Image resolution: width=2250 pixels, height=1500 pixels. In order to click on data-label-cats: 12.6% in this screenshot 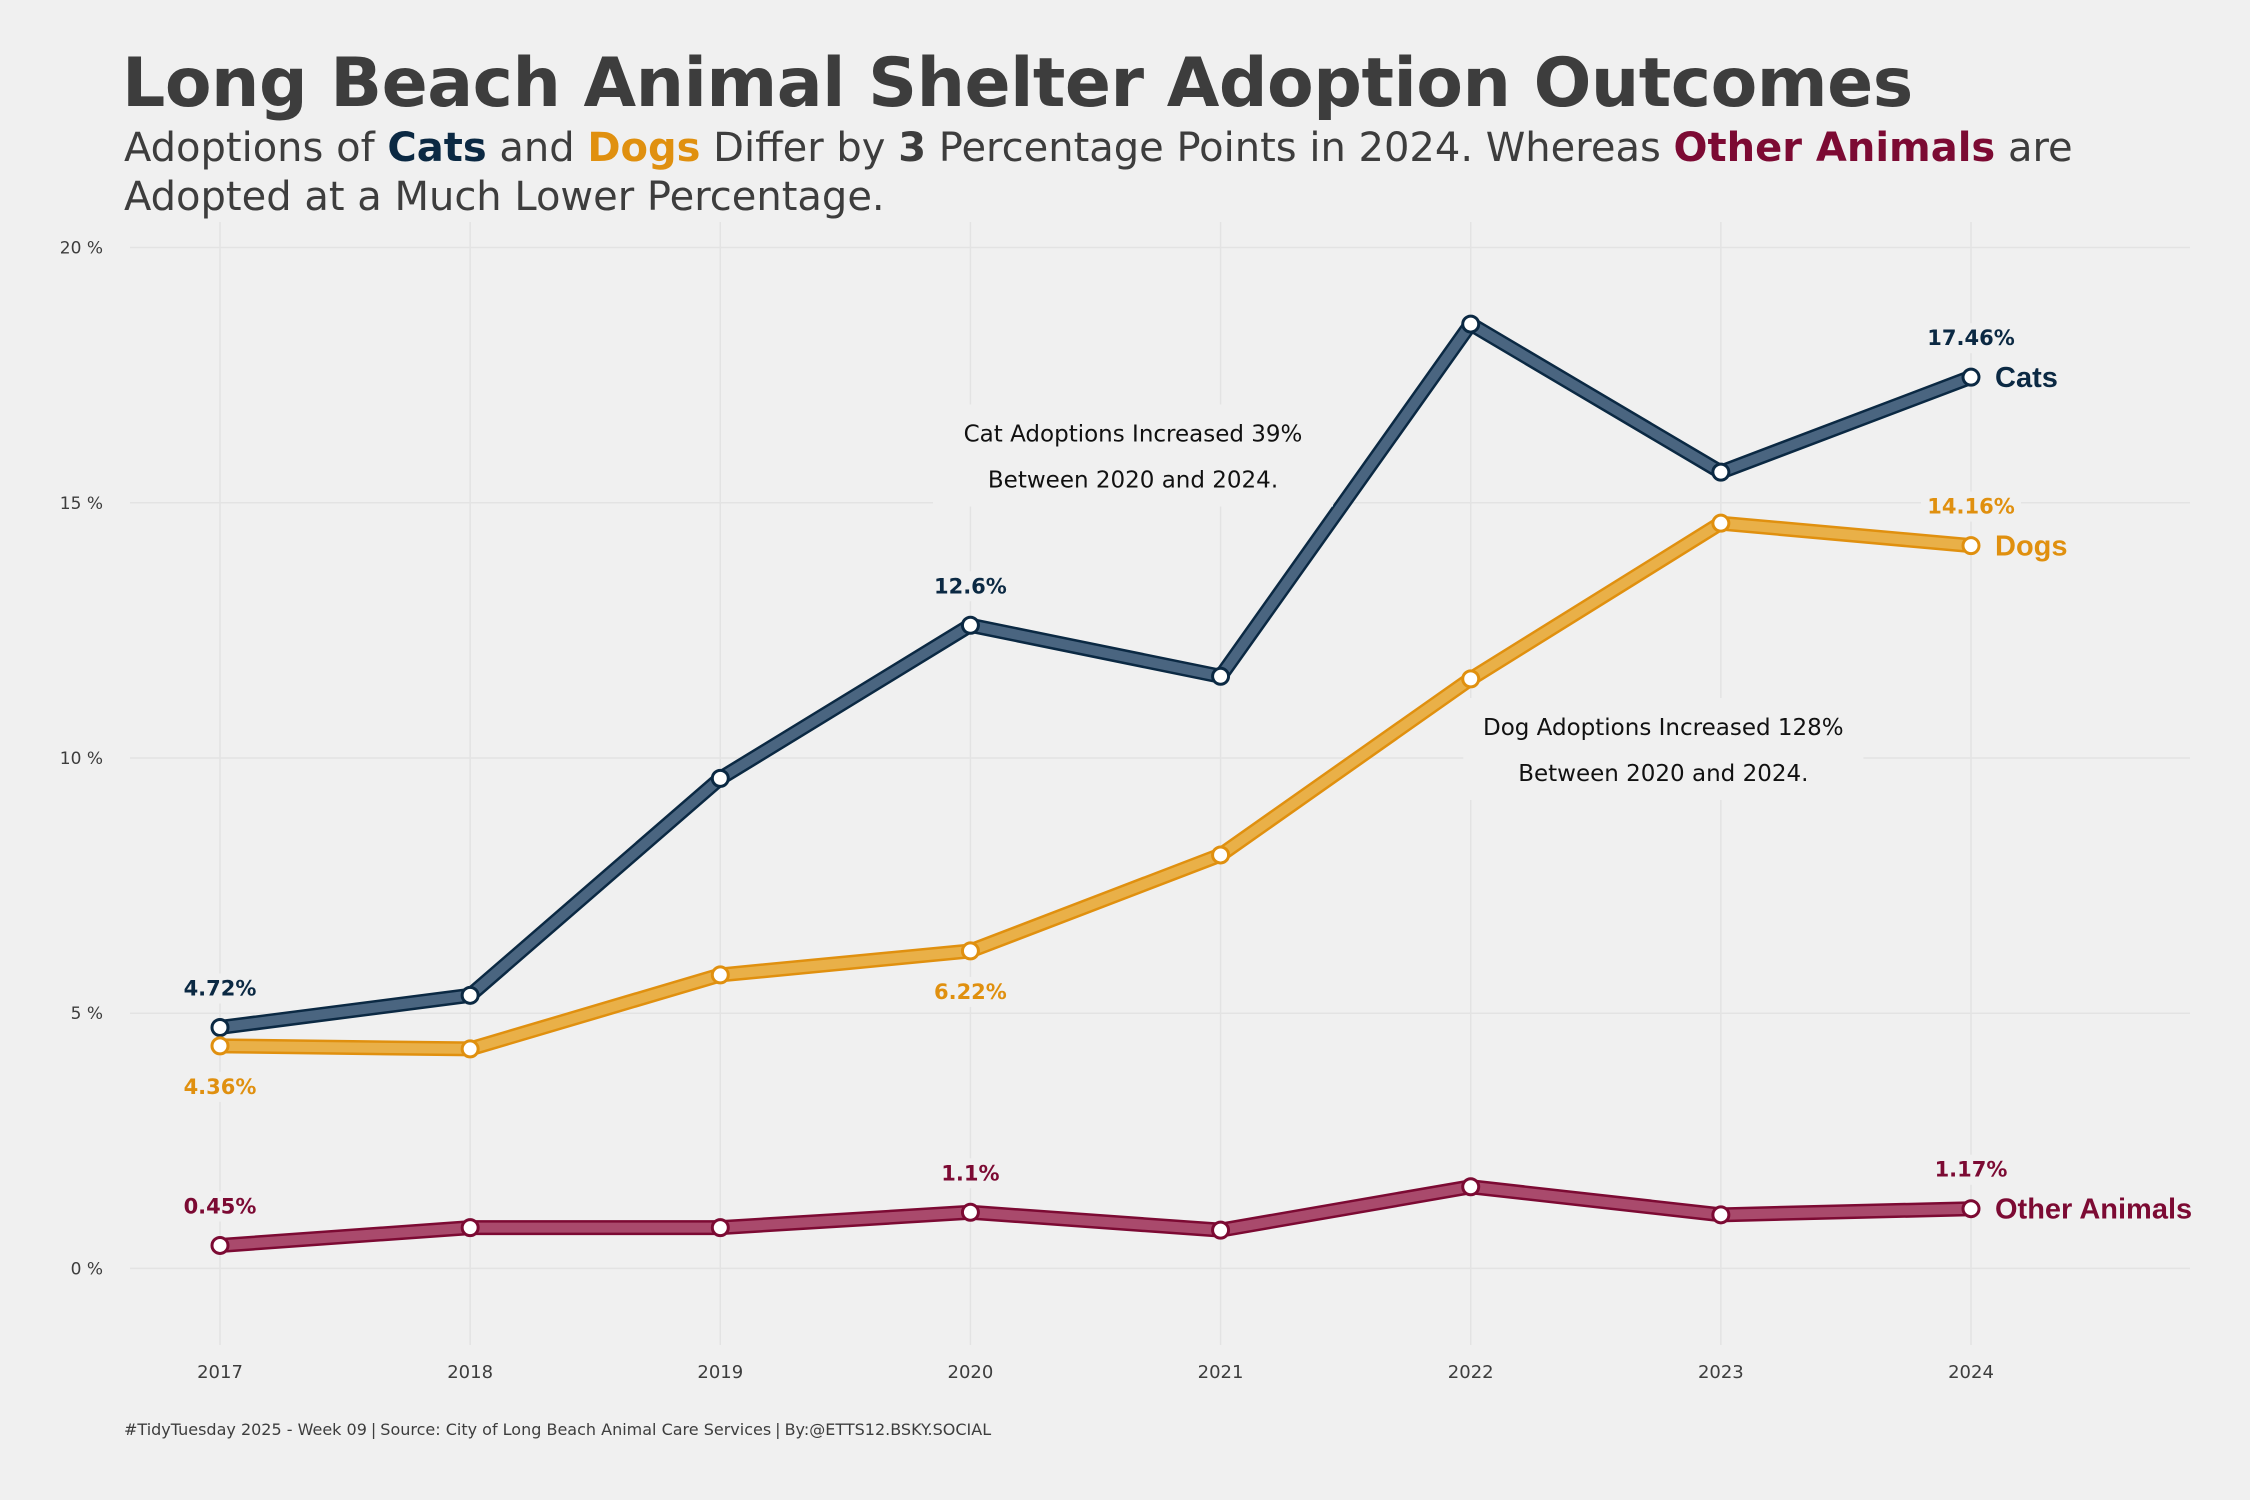, I will do `click(970, 586)`.